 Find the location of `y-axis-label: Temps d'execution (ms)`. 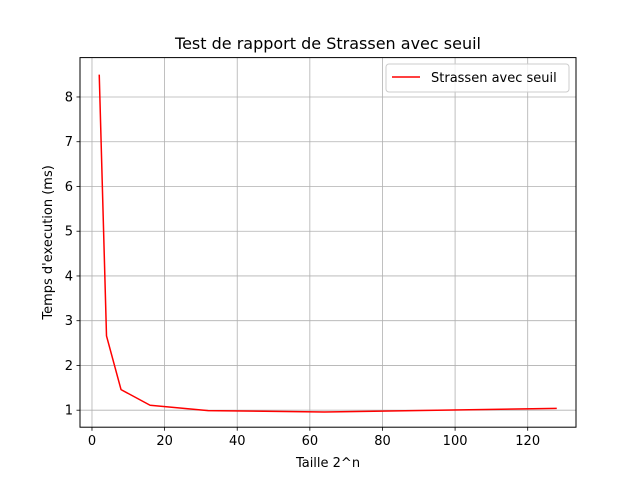

y-axis-label: Temps d'execution (ms) is located at coordinates (48, 242).